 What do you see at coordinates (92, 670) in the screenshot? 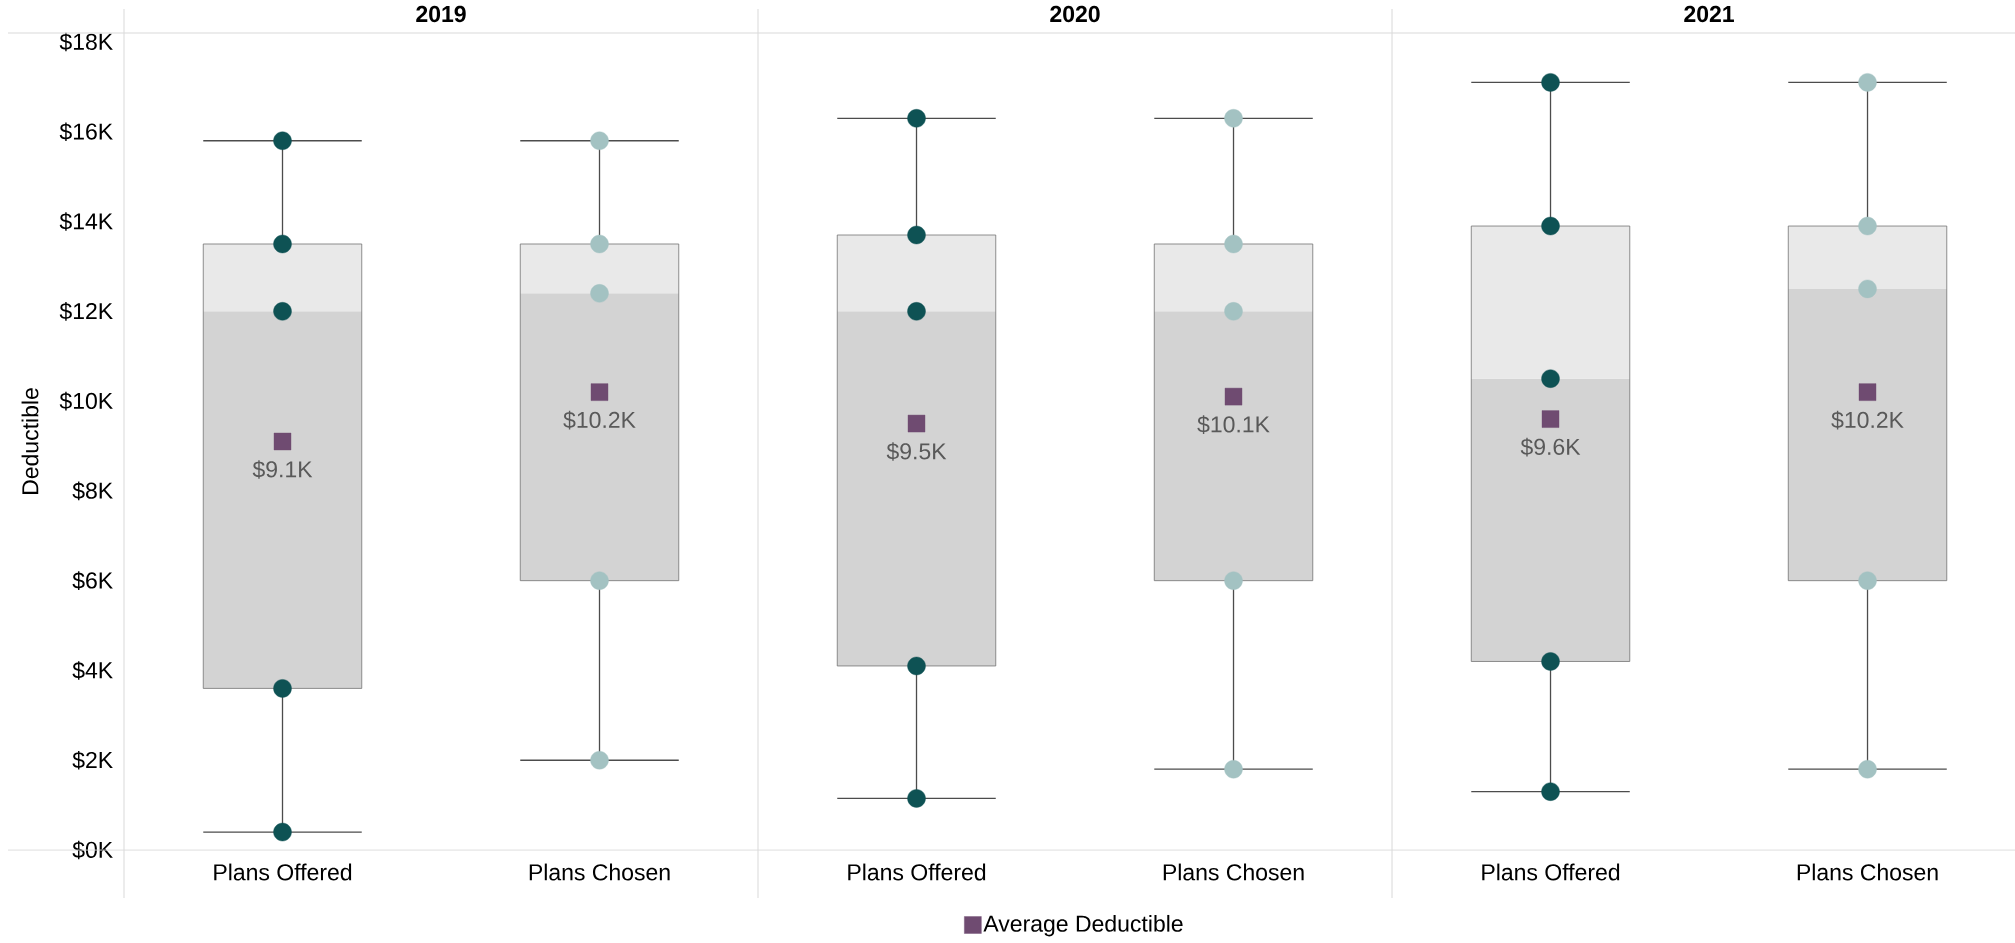
I see `y-tick-label: $4K` at bounding box center [92, 670].